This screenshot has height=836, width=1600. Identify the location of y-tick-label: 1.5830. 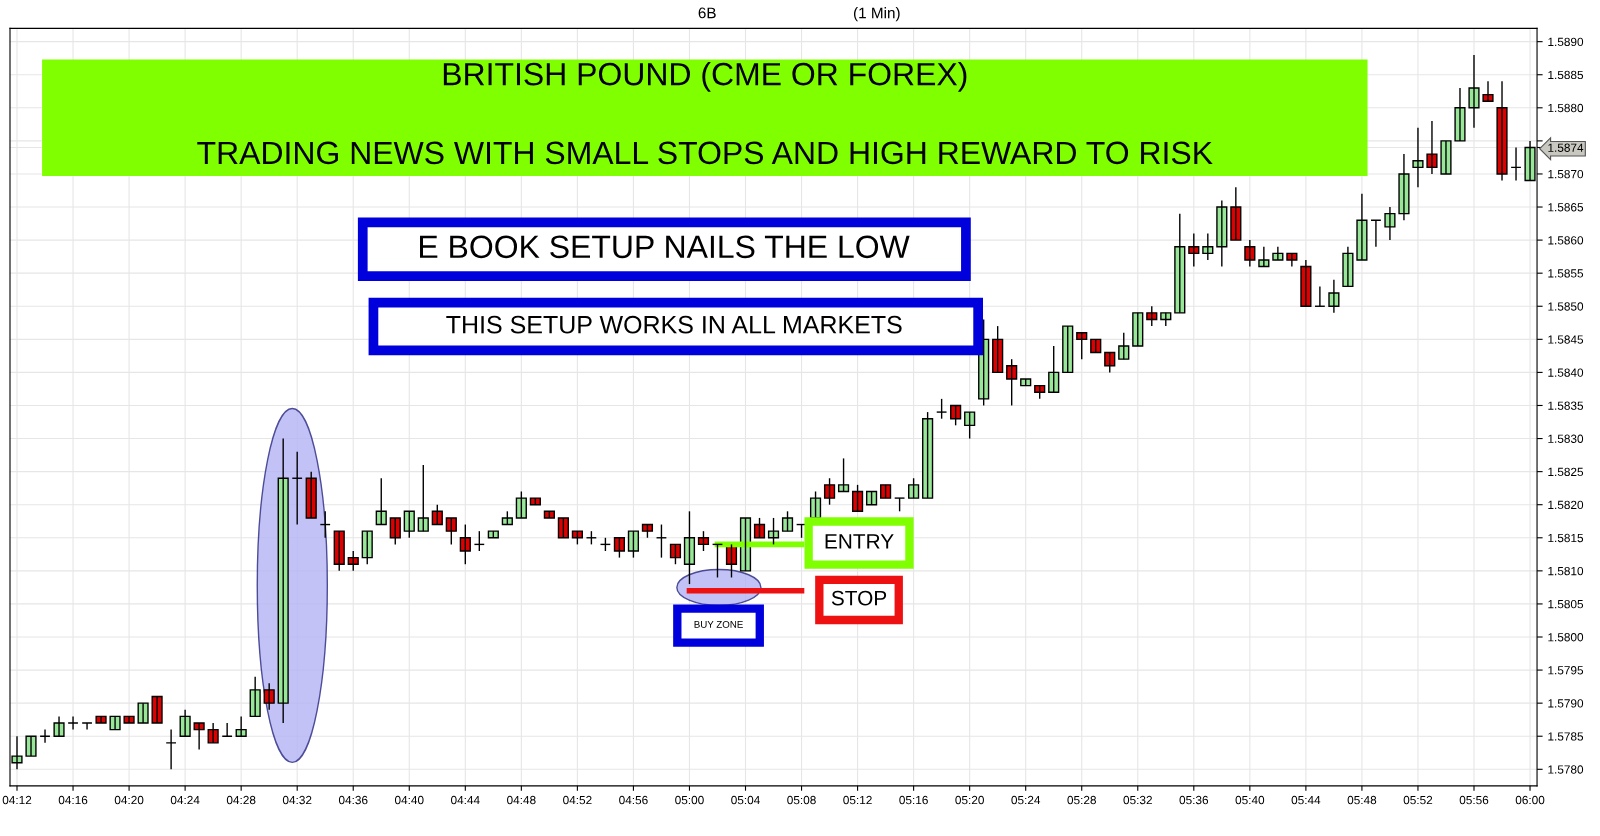
(1566, 438).